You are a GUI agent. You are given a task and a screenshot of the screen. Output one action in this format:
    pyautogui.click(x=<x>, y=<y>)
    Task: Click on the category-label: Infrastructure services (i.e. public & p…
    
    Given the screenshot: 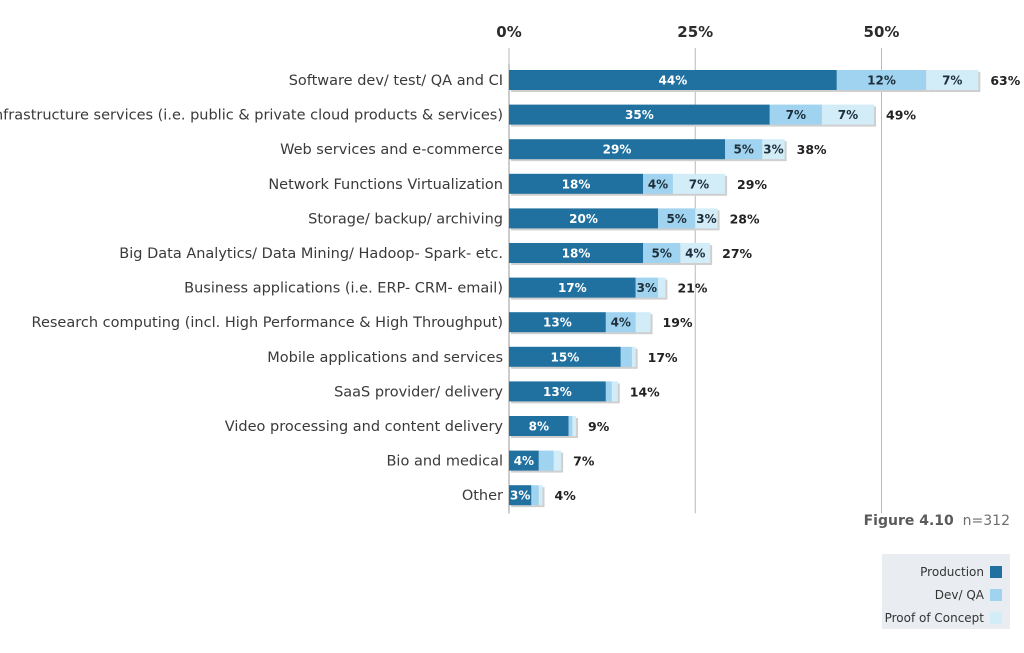 What is the action you would take?
    pyautogui.click(x=251, y=116)
    